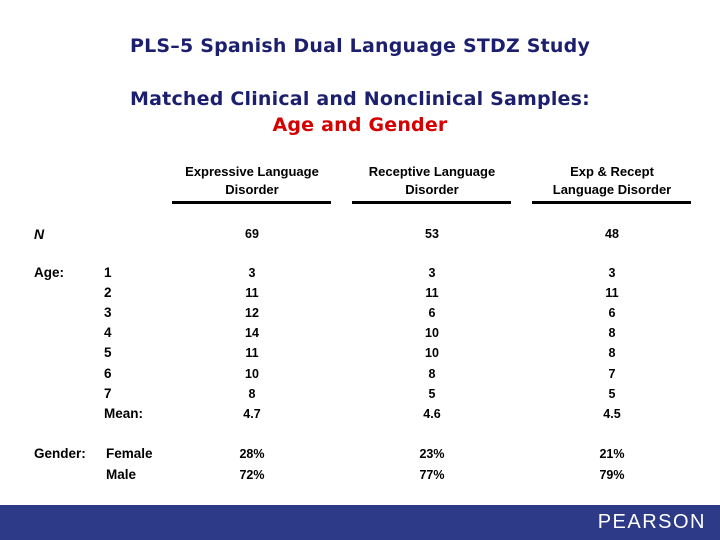 The image size is (720, 540). What do you see at coordinates (108, 272) in the screenshot?
I see `age-row-label: 1` at bounding box center [108, 272].